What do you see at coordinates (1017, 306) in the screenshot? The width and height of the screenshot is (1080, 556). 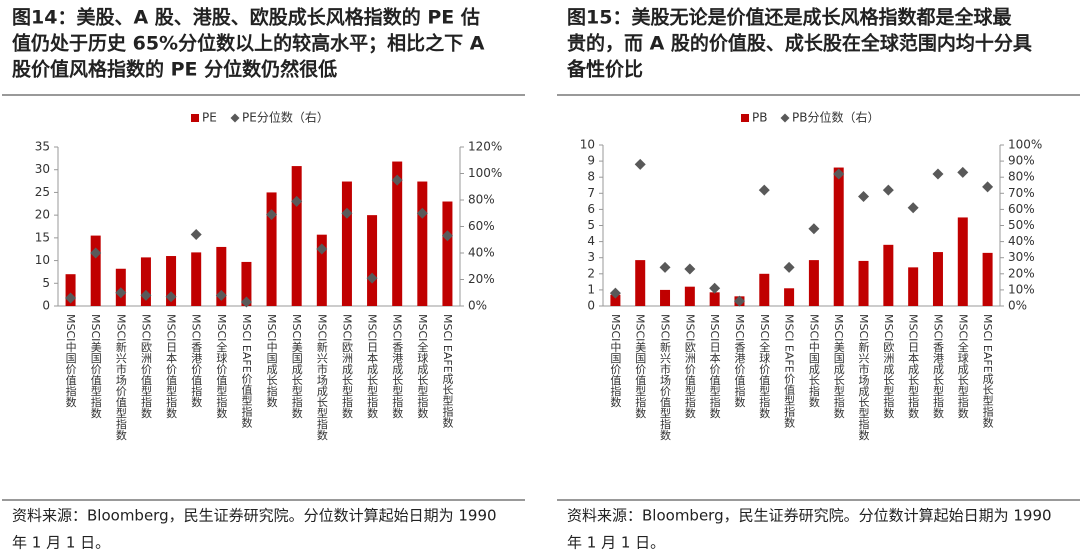 I see `y2-tick-label: 0%` at bounding box center [1017, 306].